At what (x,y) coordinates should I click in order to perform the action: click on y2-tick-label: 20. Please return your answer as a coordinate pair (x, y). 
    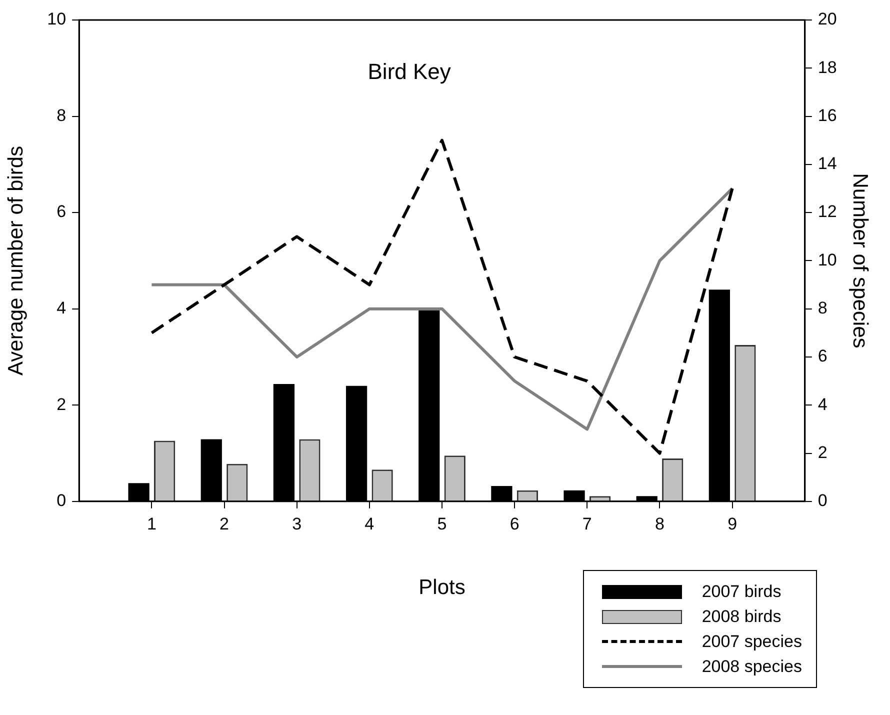
    Looking at the image, I should click on (827, 19).